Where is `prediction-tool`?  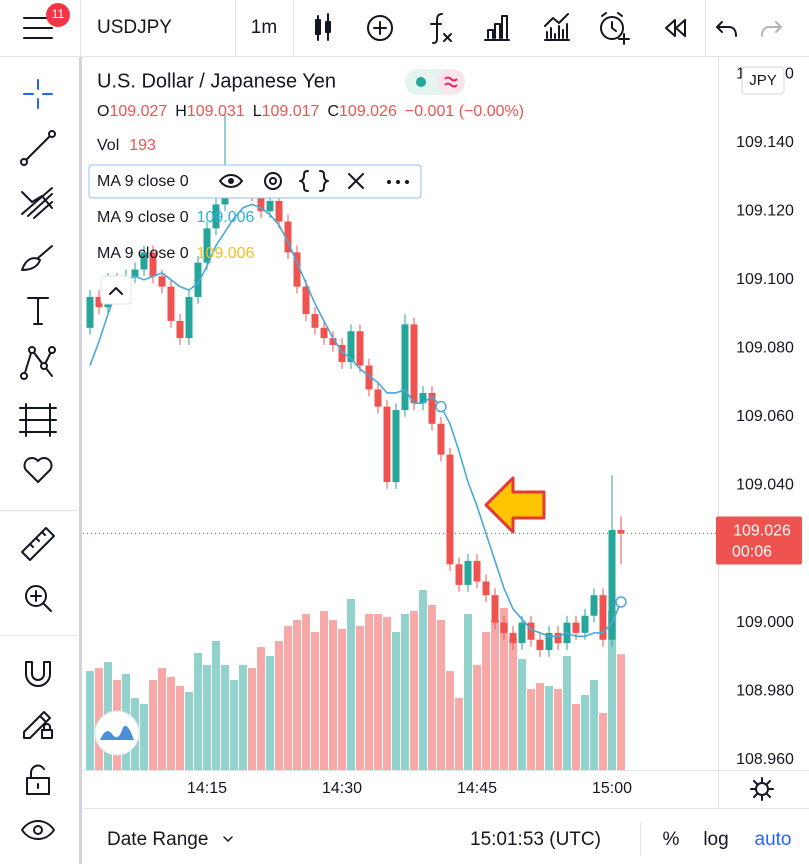 prediction-tool is located at coordinates (38, 420).